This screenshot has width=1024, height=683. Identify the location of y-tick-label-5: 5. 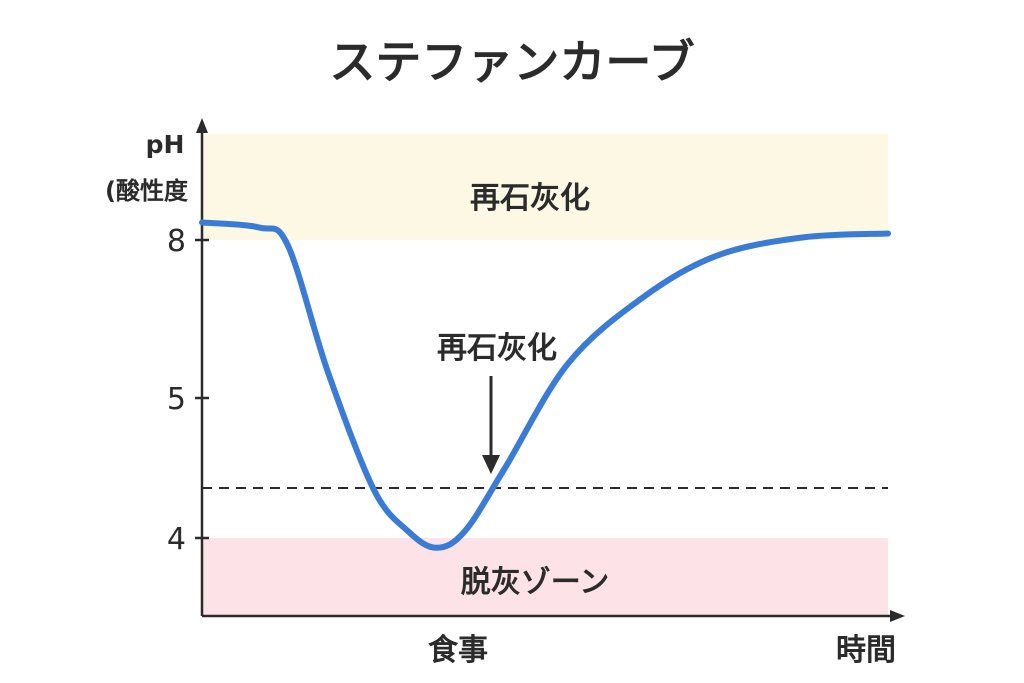
(176, 399).